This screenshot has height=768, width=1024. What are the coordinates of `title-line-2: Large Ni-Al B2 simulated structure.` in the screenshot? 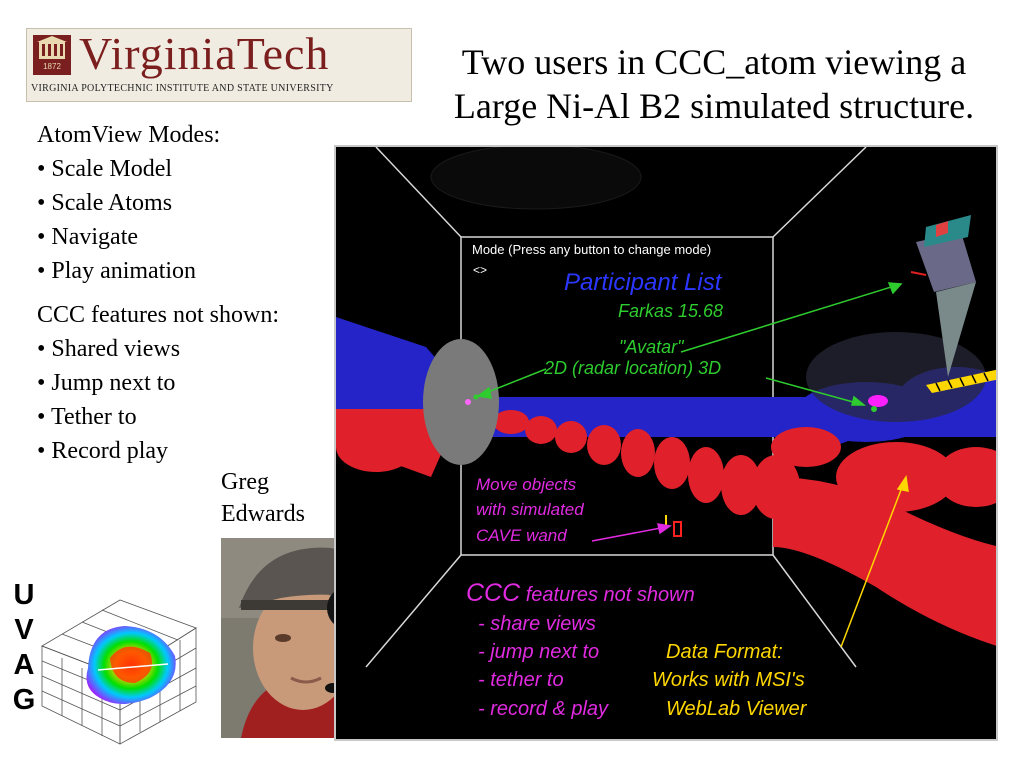 It's located at (714, 106).